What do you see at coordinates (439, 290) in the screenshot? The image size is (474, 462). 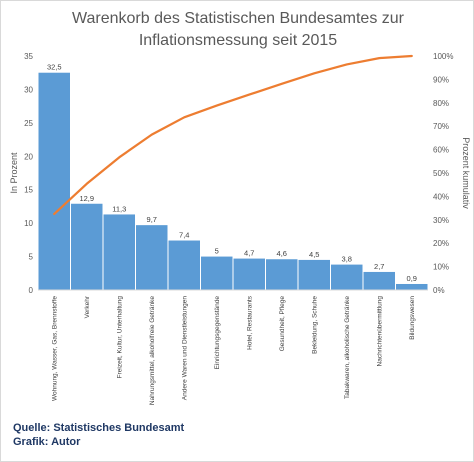 I see `y2-tick-label: 0%` at bounding box center [439, 290].